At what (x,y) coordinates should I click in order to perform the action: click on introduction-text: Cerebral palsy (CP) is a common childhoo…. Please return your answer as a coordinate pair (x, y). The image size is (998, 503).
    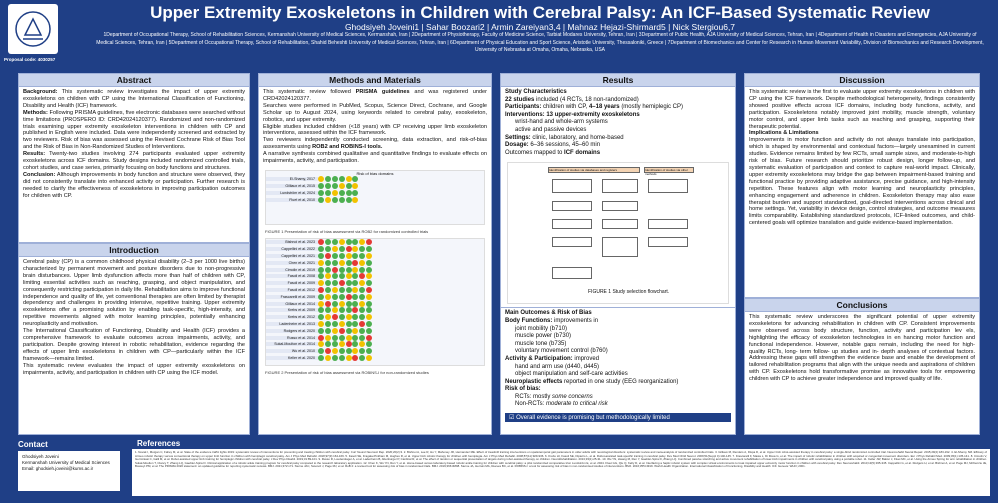
    Looking at the image, I should click on (134, 317).